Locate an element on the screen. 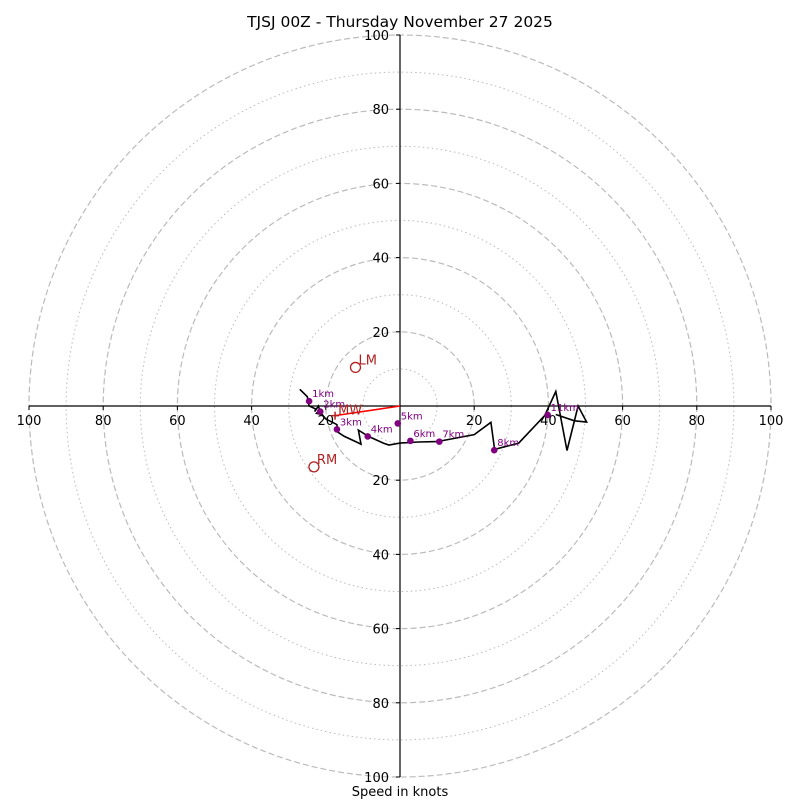 This screenshot has height=800, width=800. tick-label-left: 60 is located at coordinates (177, 421).